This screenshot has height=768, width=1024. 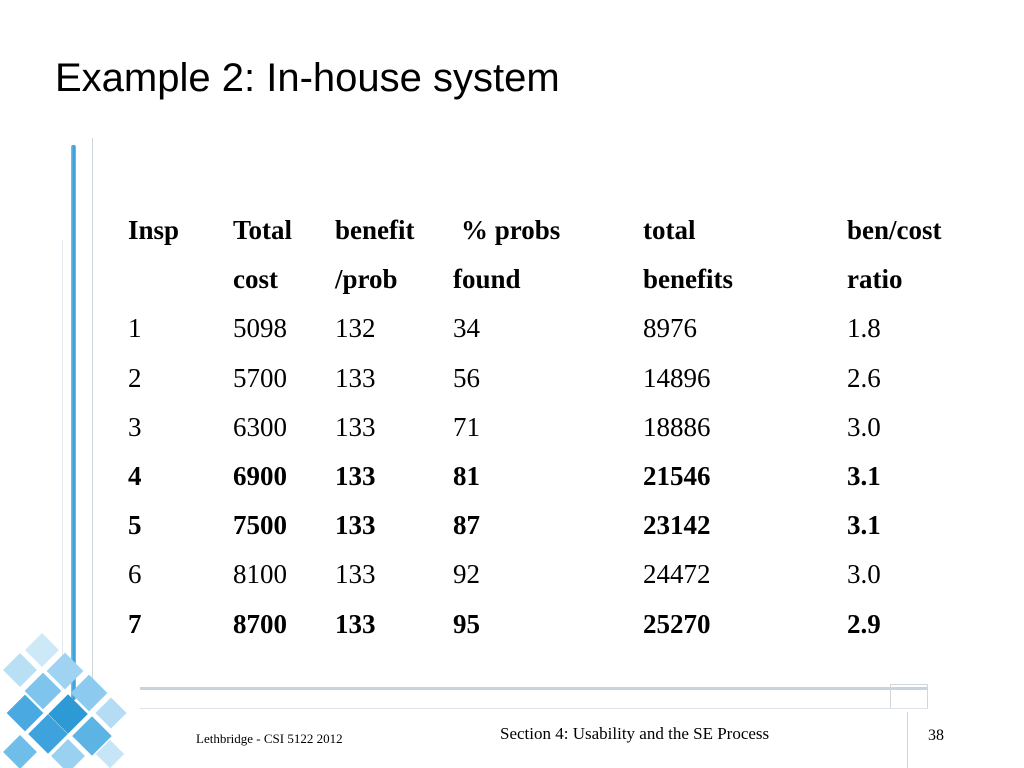 I want to click on table-cell: 8700, so click(x=260, y=623).